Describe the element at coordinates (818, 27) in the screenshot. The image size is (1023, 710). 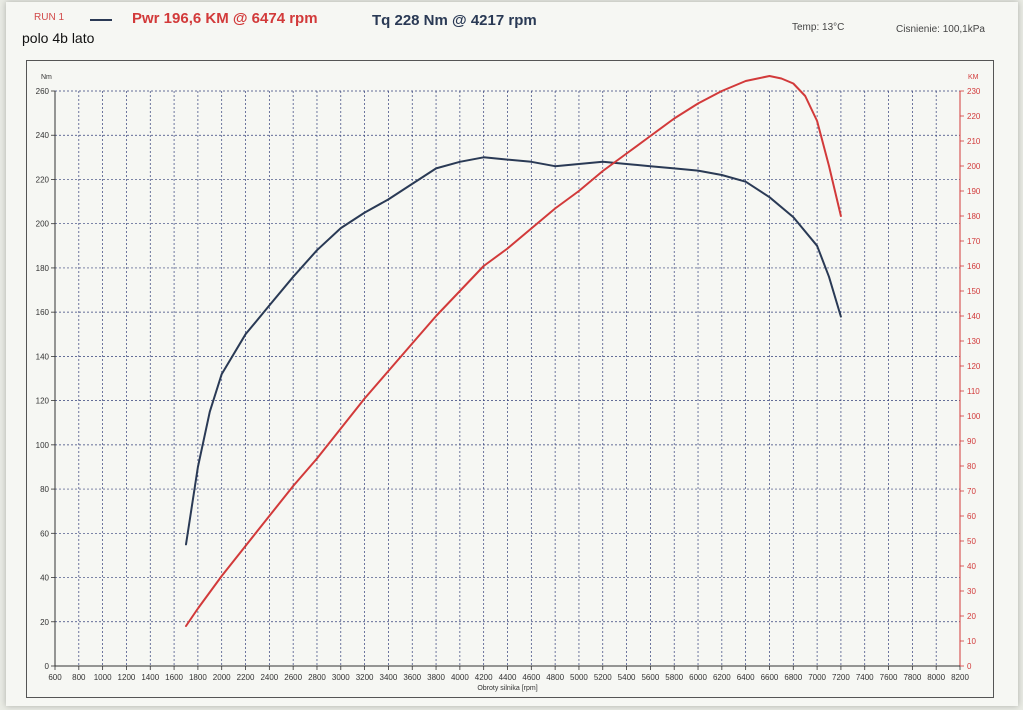
I see `temperature-readout: Temp: 13°C` at that location.